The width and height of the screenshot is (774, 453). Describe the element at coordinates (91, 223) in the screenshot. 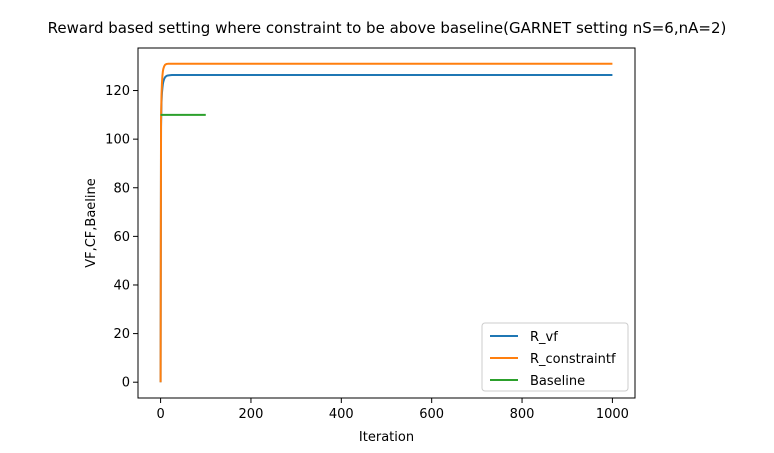

I see `y-axis-label: VF,CF,Baeline` at that location.